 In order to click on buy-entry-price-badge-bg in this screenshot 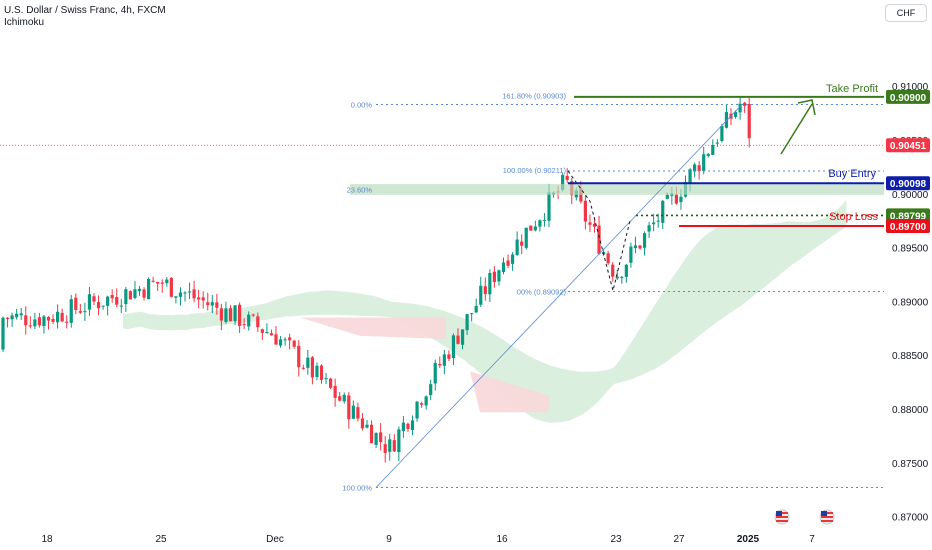, I will do `click(908, 183)`.